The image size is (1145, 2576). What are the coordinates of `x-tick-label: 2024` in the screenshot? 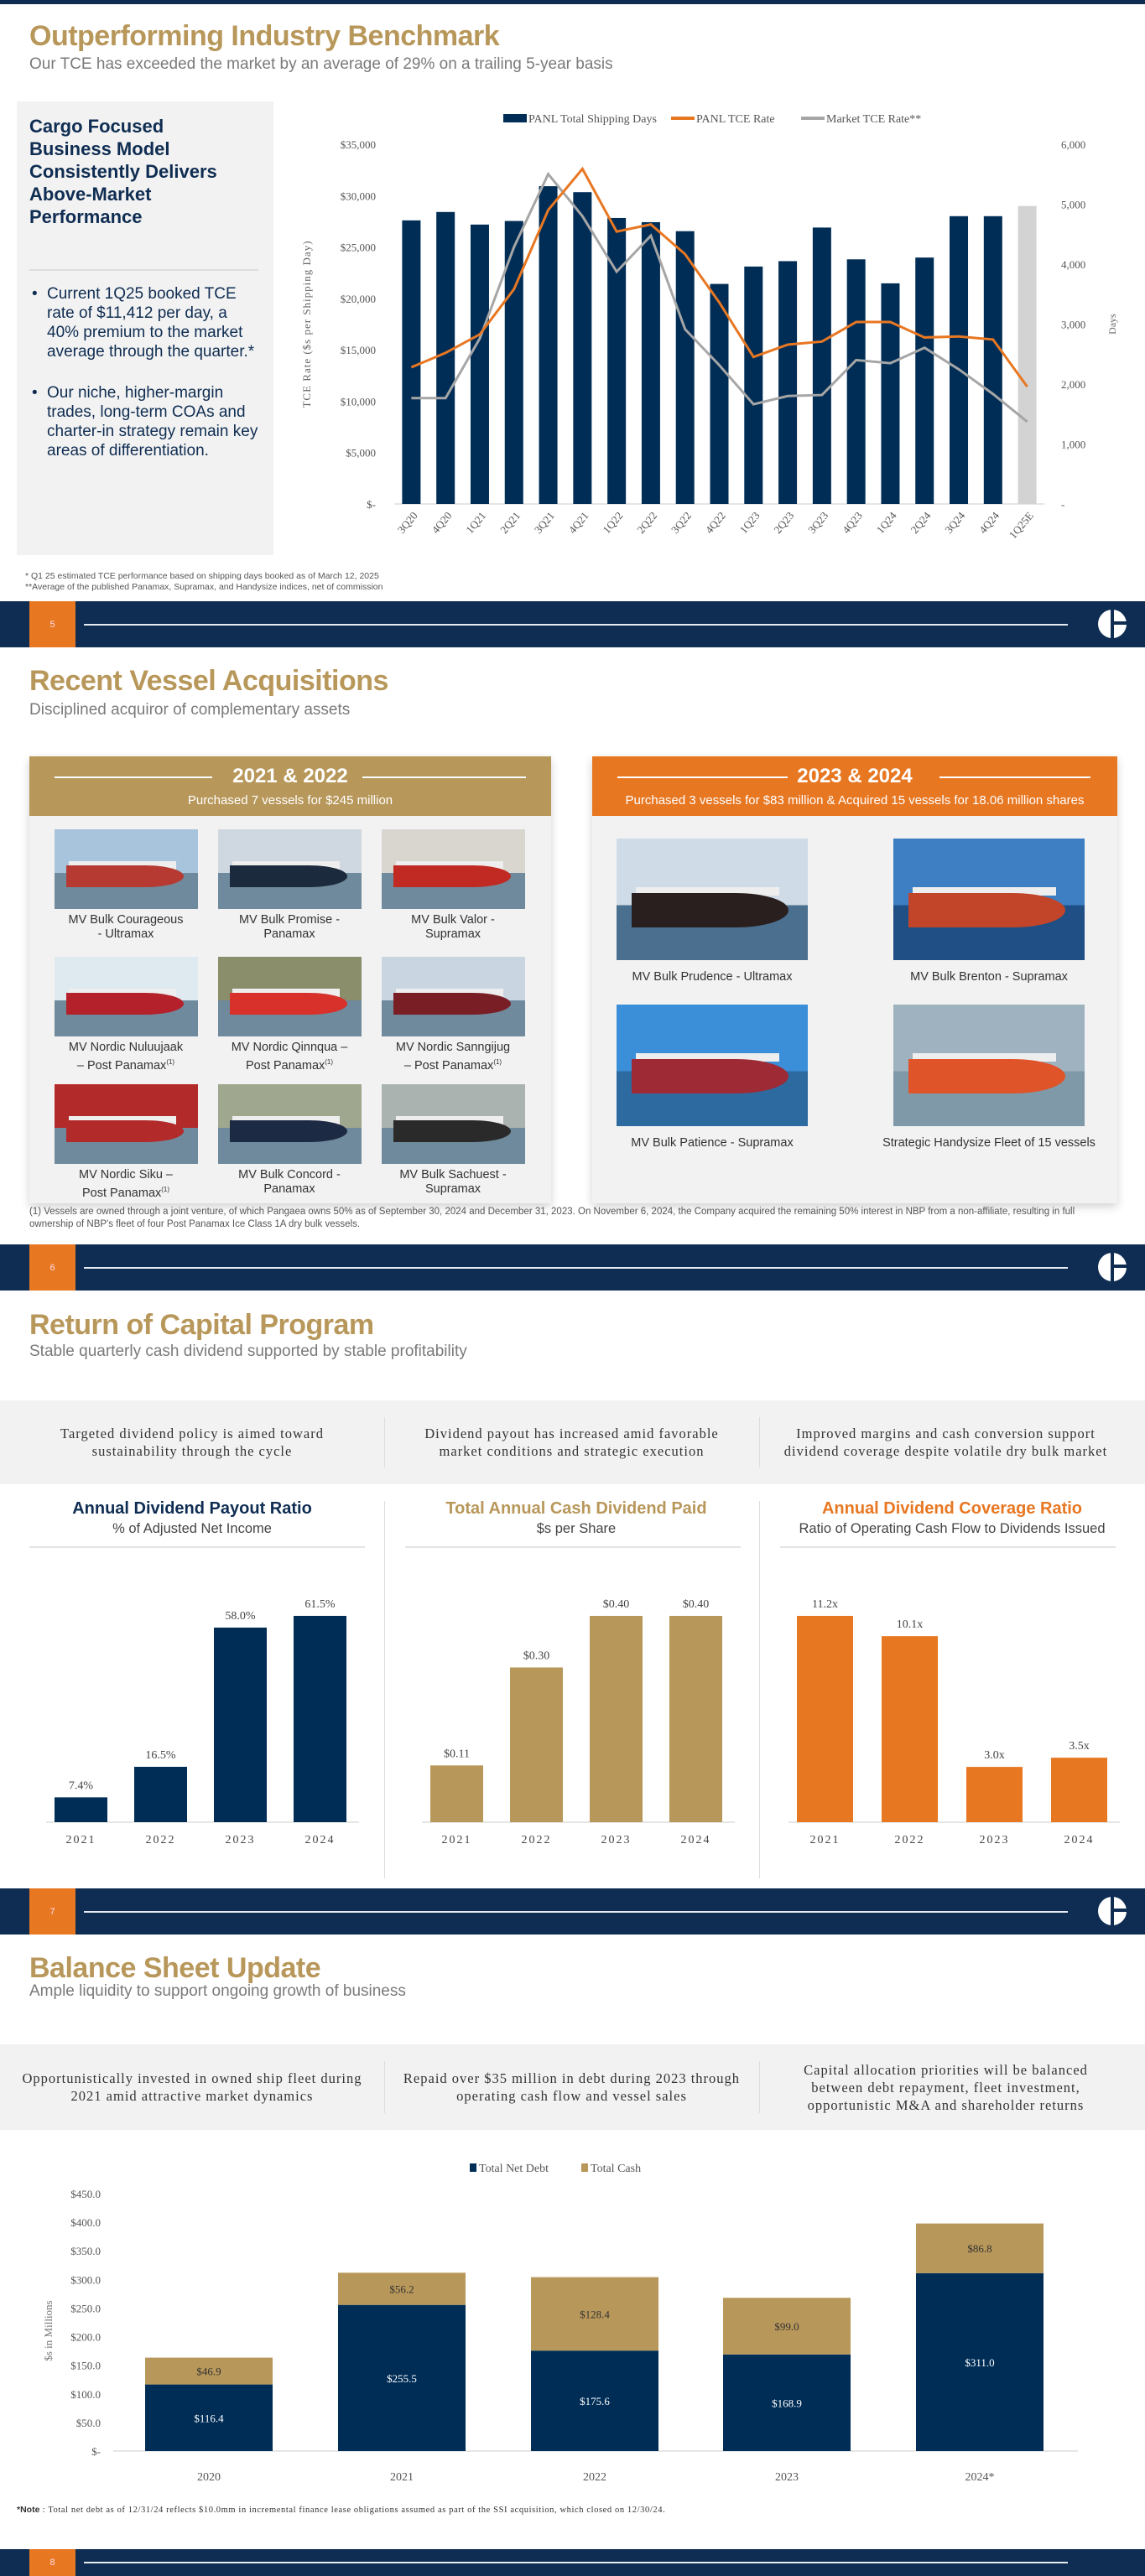 It's located at (320, 1839).